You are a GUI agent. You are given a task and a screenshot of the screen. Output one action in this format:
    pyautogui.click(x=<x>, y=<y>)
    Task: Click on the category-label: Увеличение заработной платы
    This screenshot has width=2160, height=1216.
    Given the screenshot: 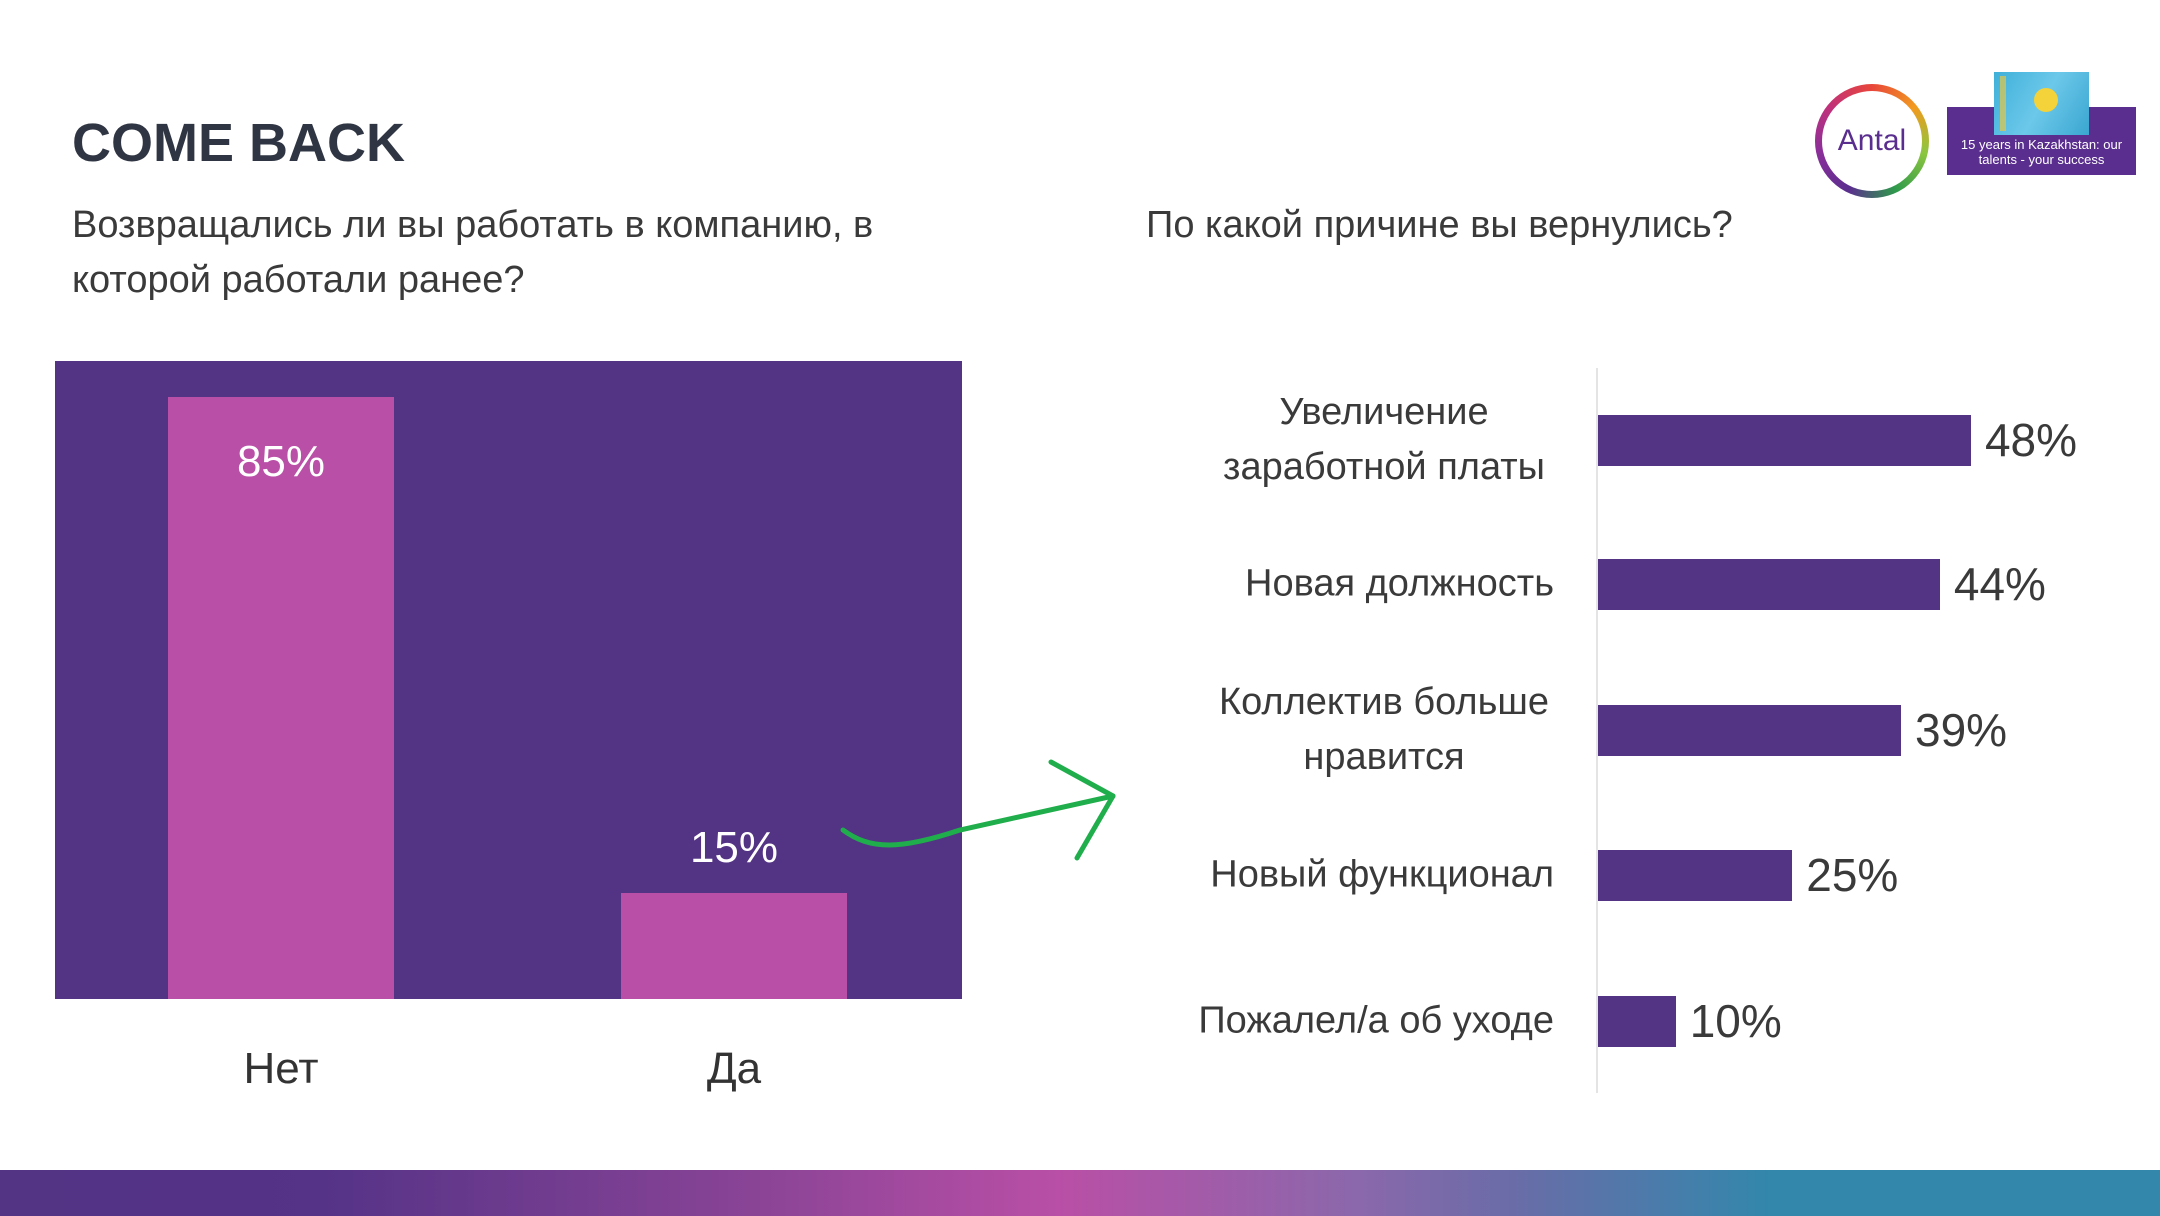 What is the action you would take?
    pyautogui.click(x=1384, y=439)
    